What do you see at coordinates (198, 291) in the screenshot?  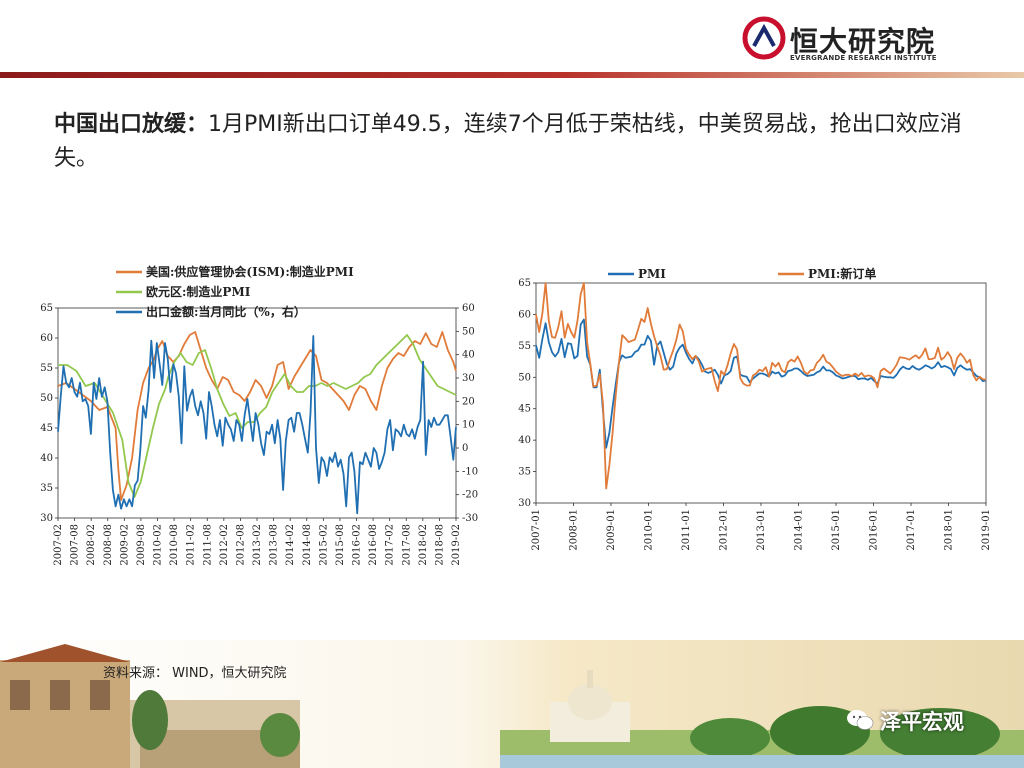 I see `legend-label-2: 欧元区:制造业PMI` at bounding box center [198, 291].